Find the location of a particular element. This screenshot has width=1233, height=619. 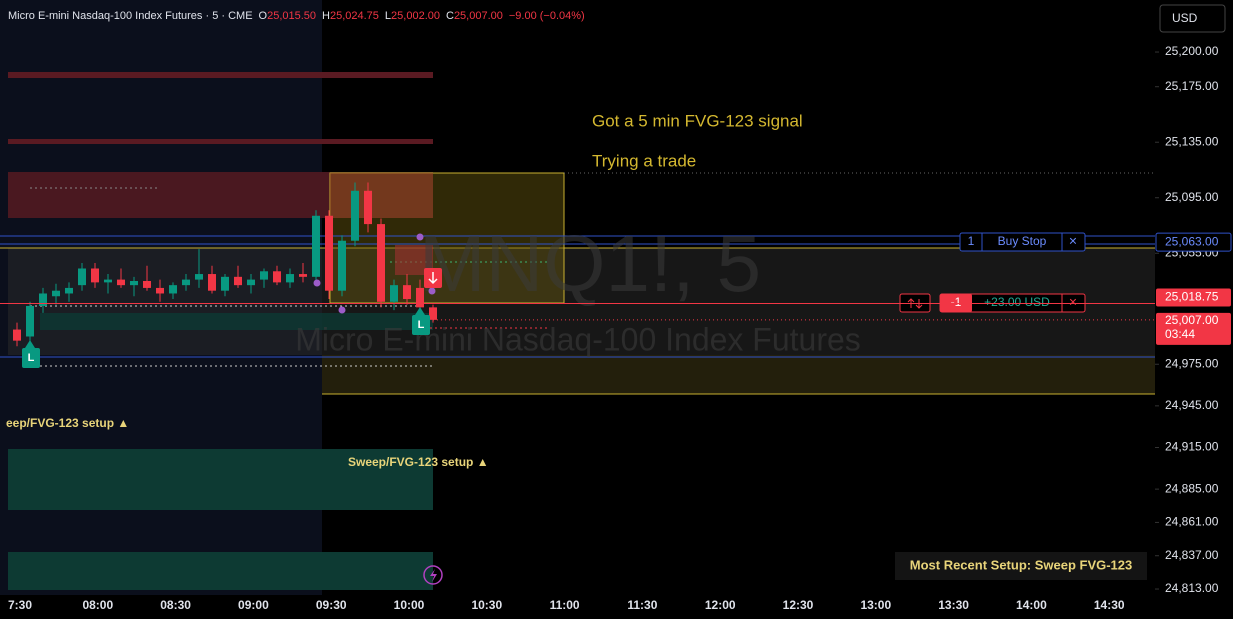

position-price: 25,018.75 is located at coordinates (1192, 297).